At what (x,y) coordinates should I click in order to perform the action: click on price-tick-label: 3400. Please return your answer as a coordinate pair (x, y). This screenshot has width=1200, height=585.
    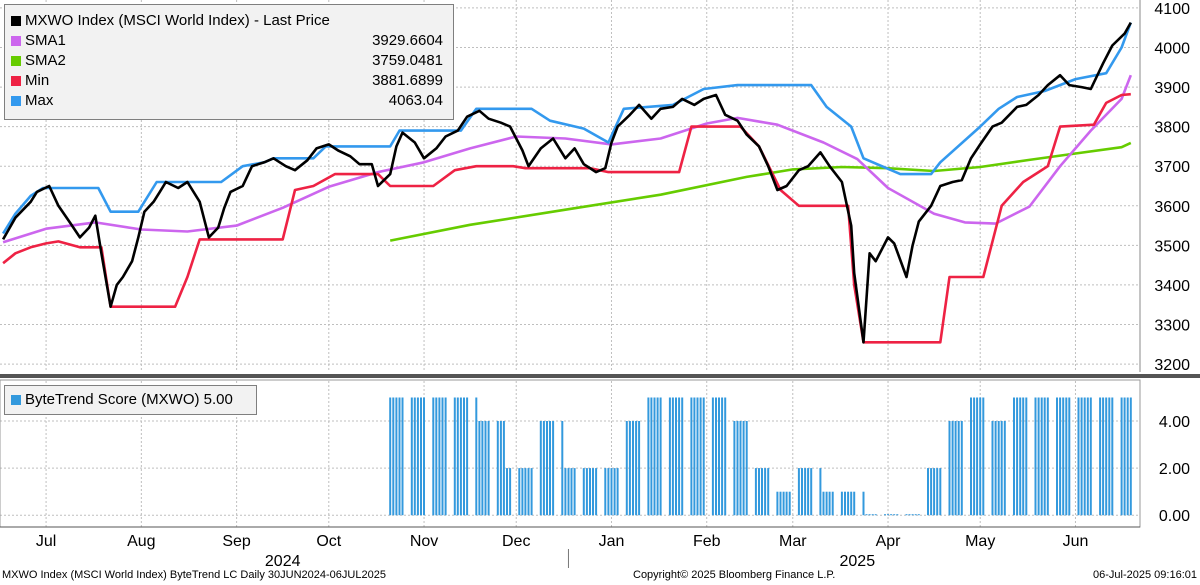
    Looking at the image, I should click on (1172, 286).